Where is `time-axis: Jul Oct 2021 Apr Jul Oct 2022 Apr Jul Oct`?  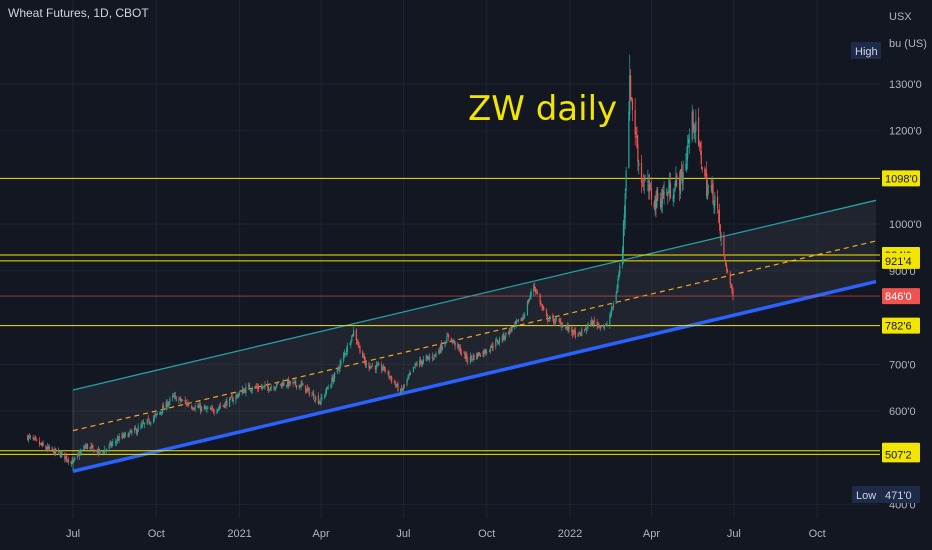
time-axis: Jul Oct 2021 Apr Jul Oct 2022 Apr Jul Oct is located at coordinates (446, 534).